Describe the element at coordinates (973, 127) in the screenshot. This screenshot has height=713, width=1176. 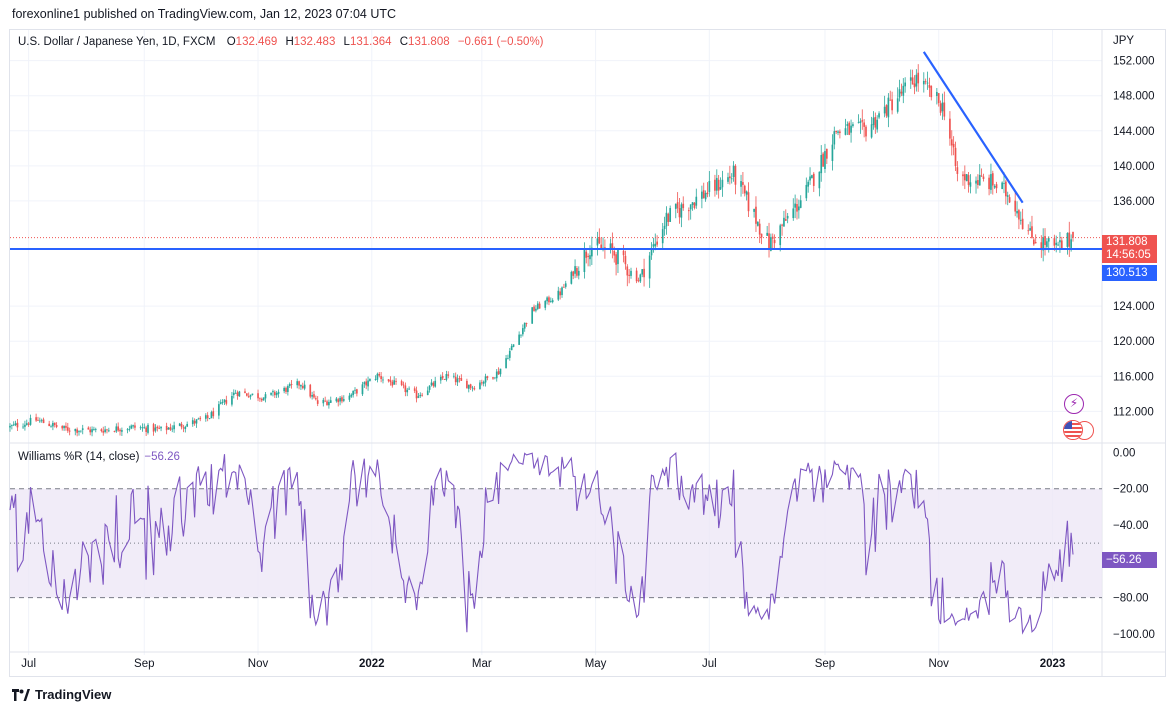
I see `descending-trendline` at that location.